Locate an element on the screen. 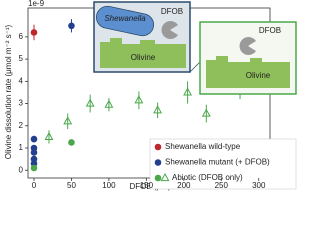 This screenshot has width=320, height=240. y-tick-label: 6 is located at coordinates (21, 36).